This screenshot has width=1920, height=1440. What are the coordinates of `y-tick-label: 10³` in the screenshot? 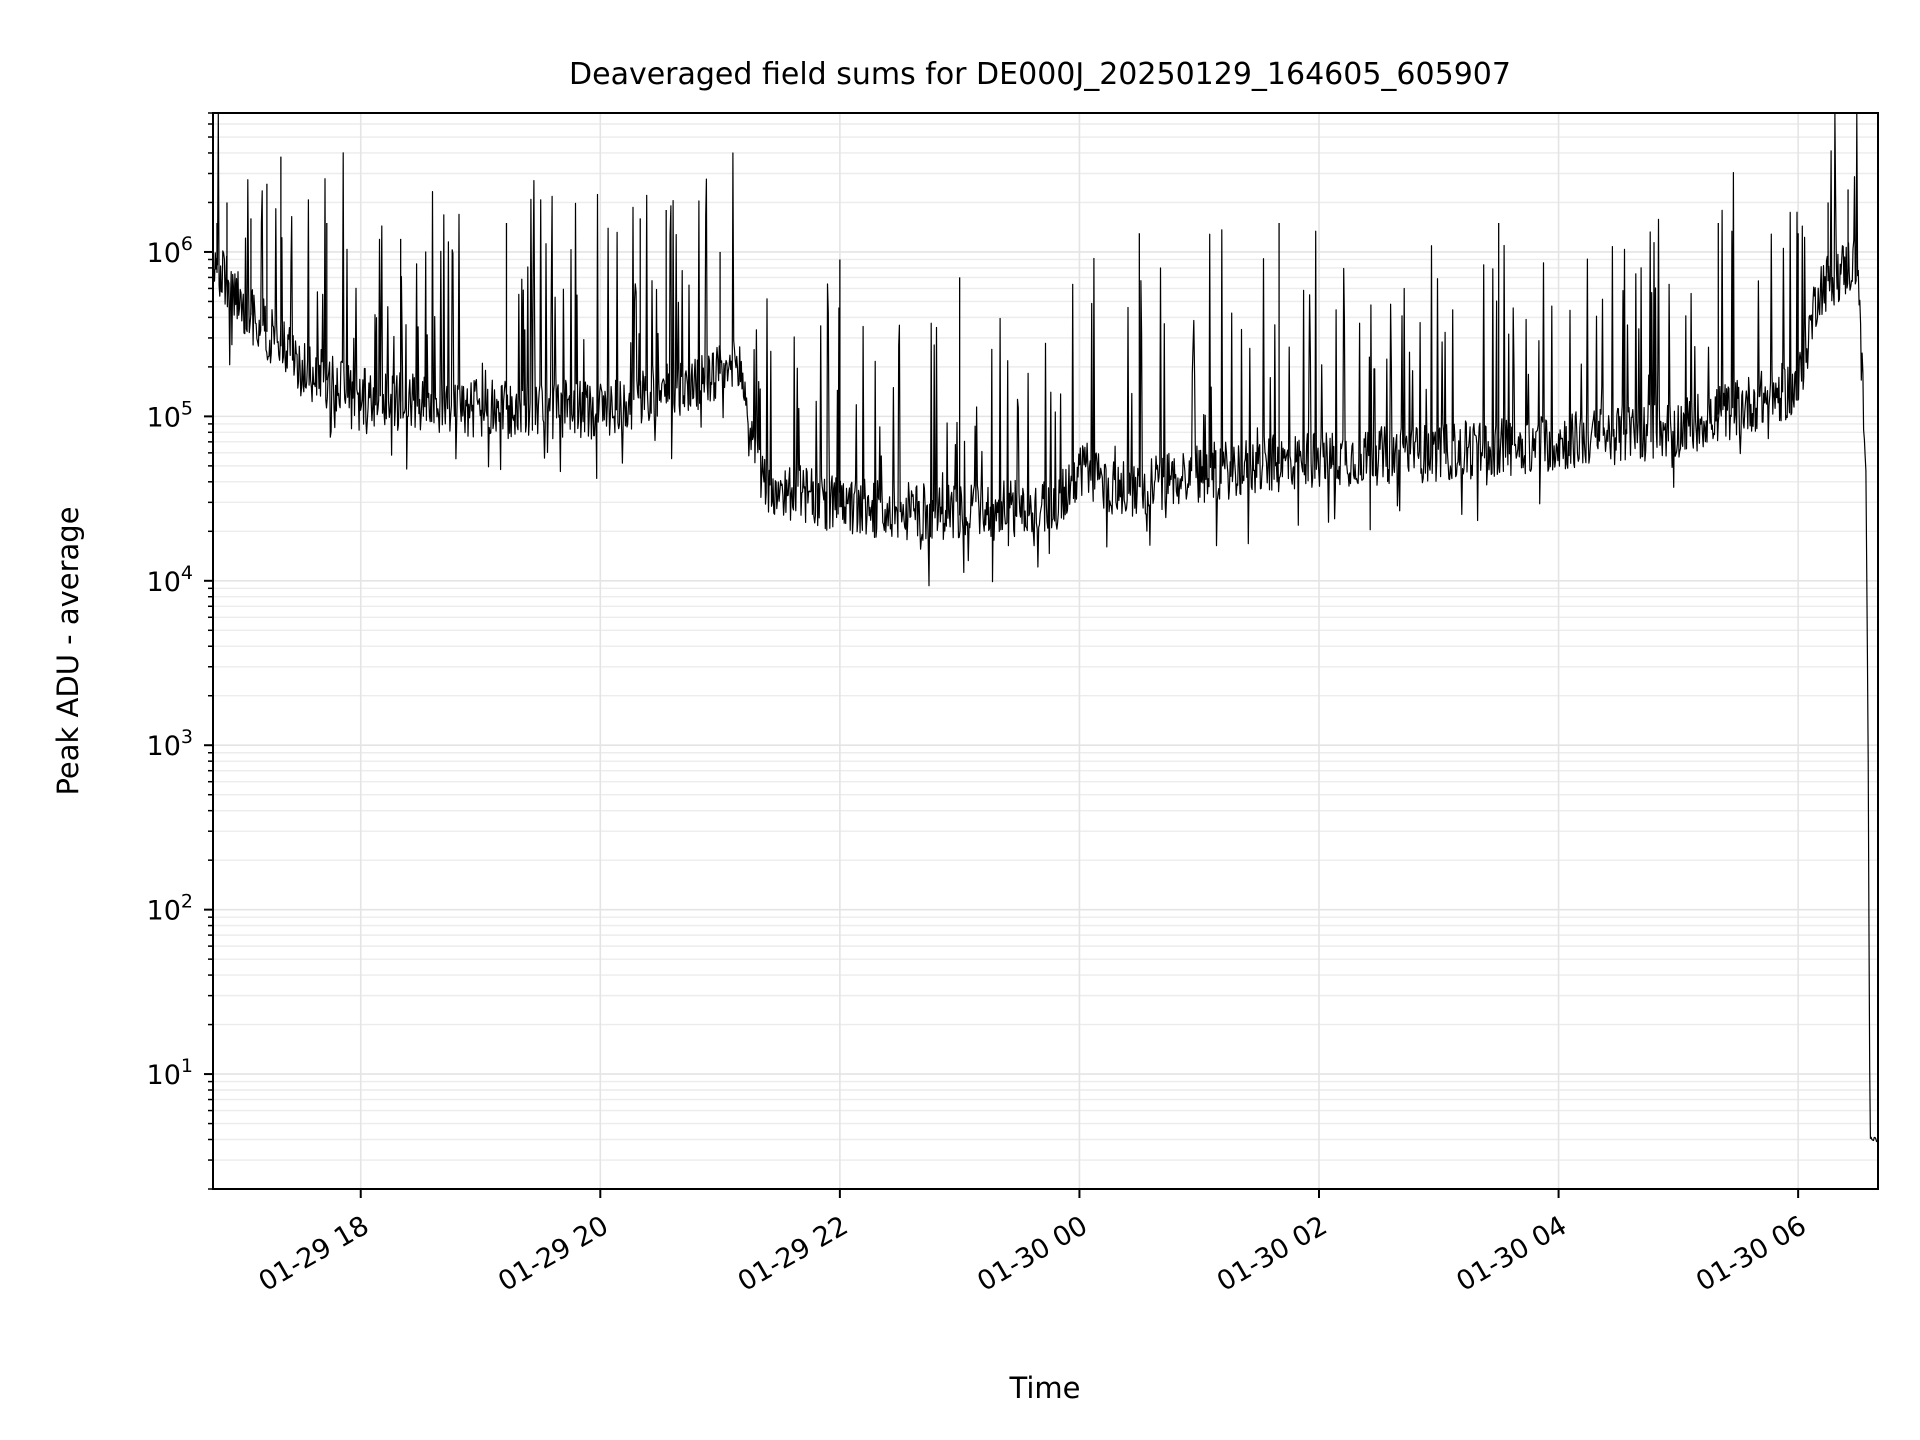 It's located at (170, 744).